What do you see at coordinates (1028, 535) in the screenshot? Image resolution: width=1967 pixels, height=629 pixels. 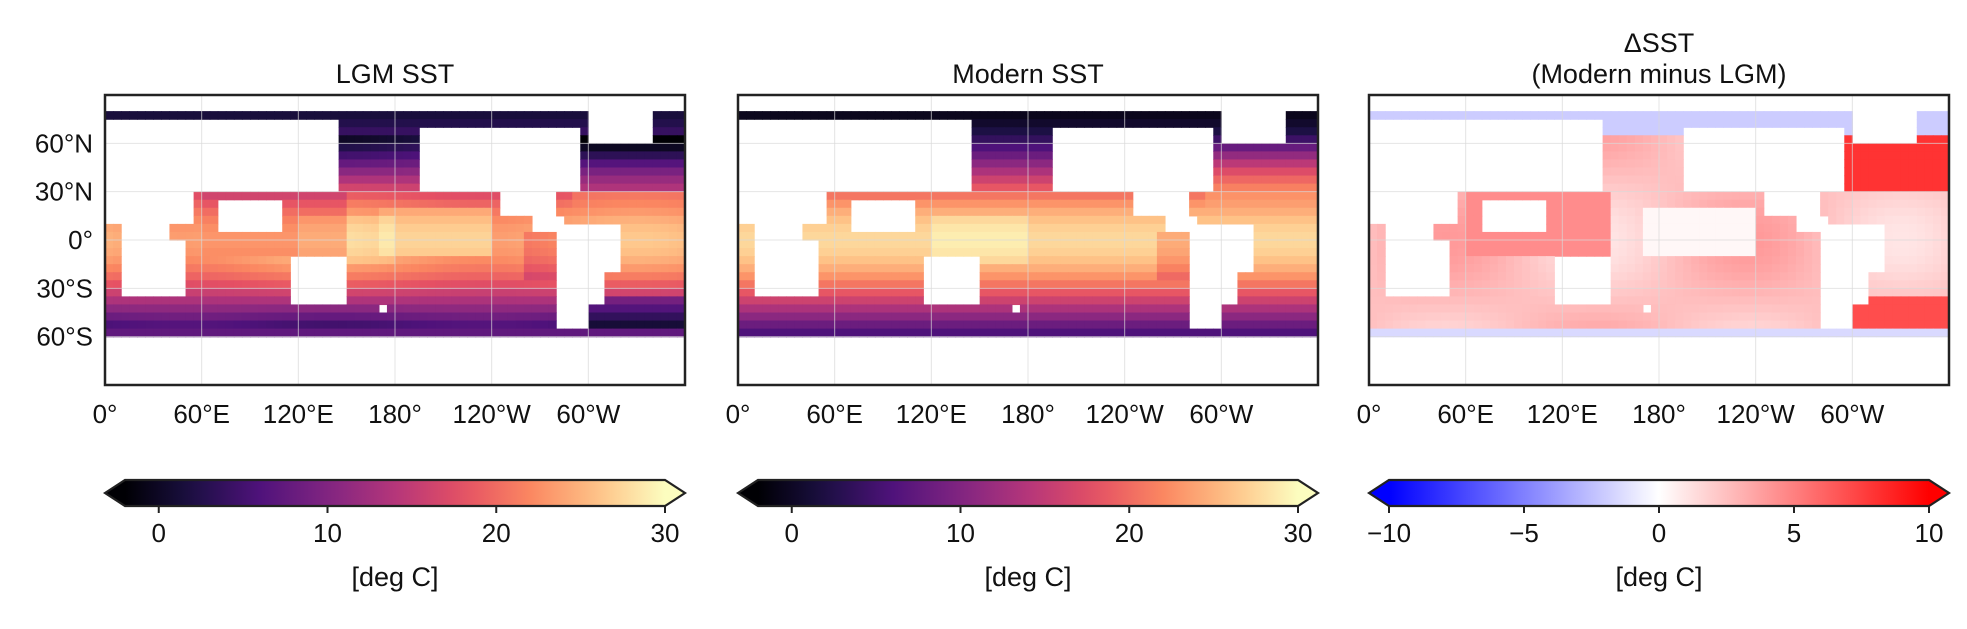 I see `colorbar-2: 0 10 20 30 [deg C]` at bounding box center [1028, 535].